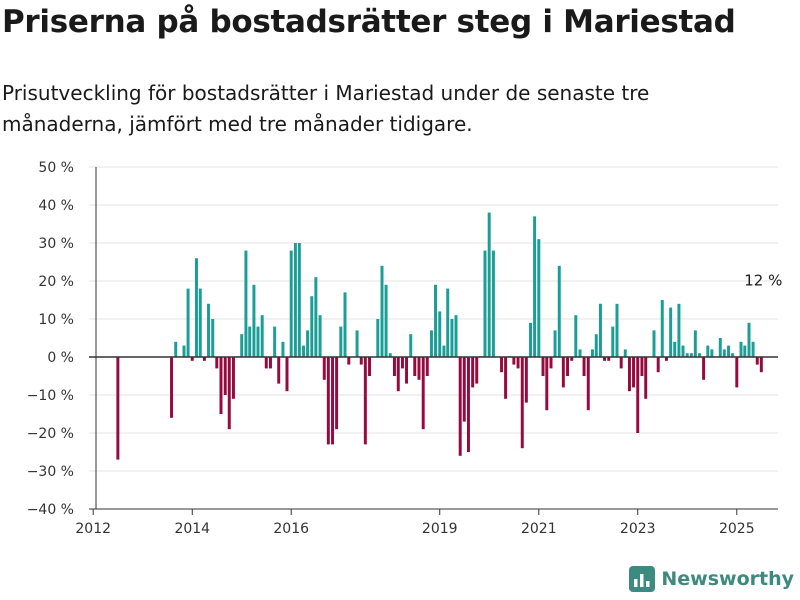 The width and height of the screenshot is (800, 600). What do you see at coordinates (56, 282) in the screenshot?
I see `y-tick-label: 20 %` at bounding box center [56, 282].